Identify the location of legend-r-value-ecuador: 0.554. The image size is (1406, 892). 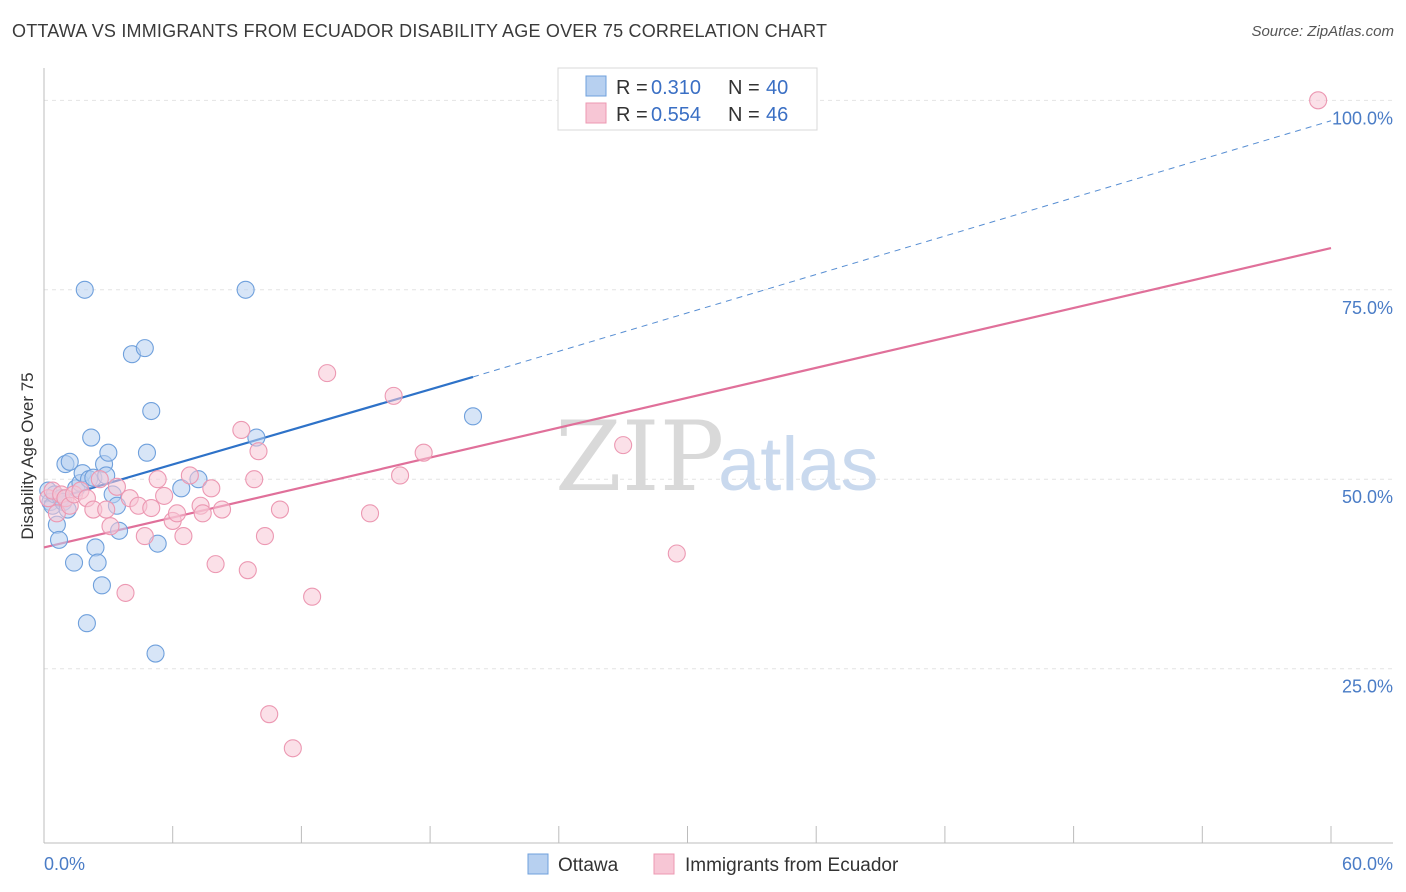
(676, 115).